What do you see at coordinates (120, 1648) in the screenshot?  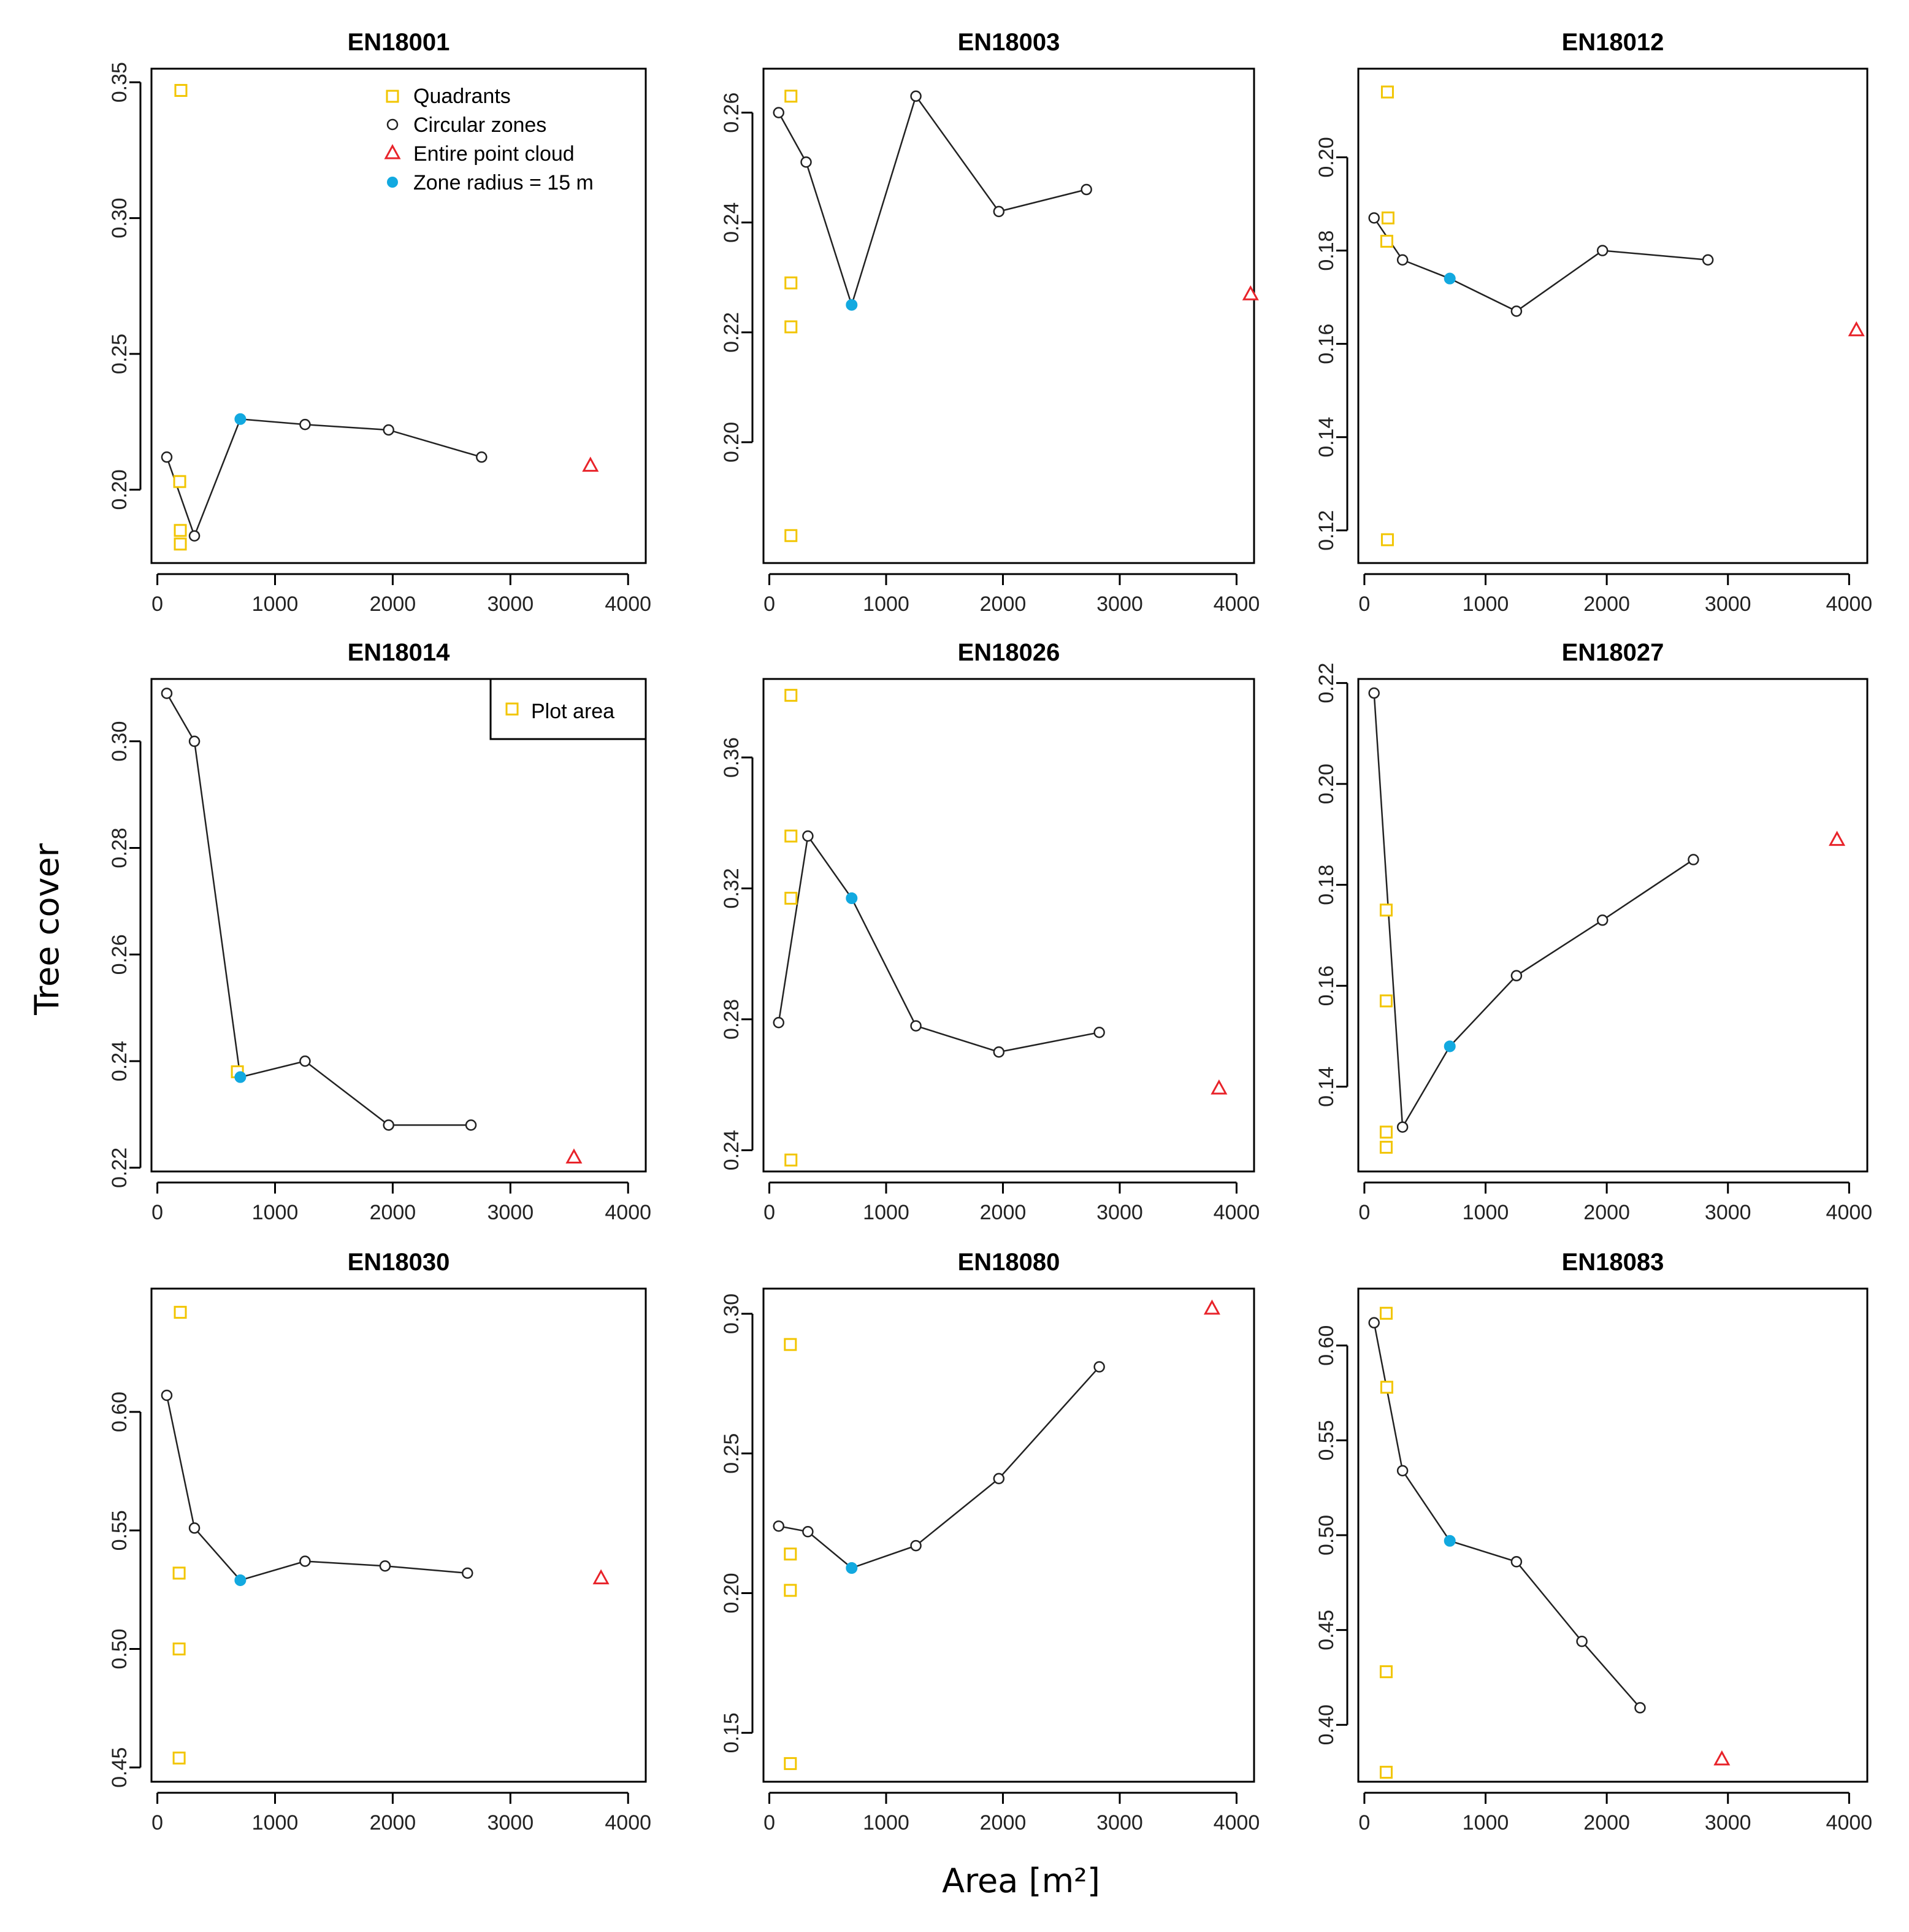 I see `y-tick-label: 0.50` at bounding box center [120, 1648].